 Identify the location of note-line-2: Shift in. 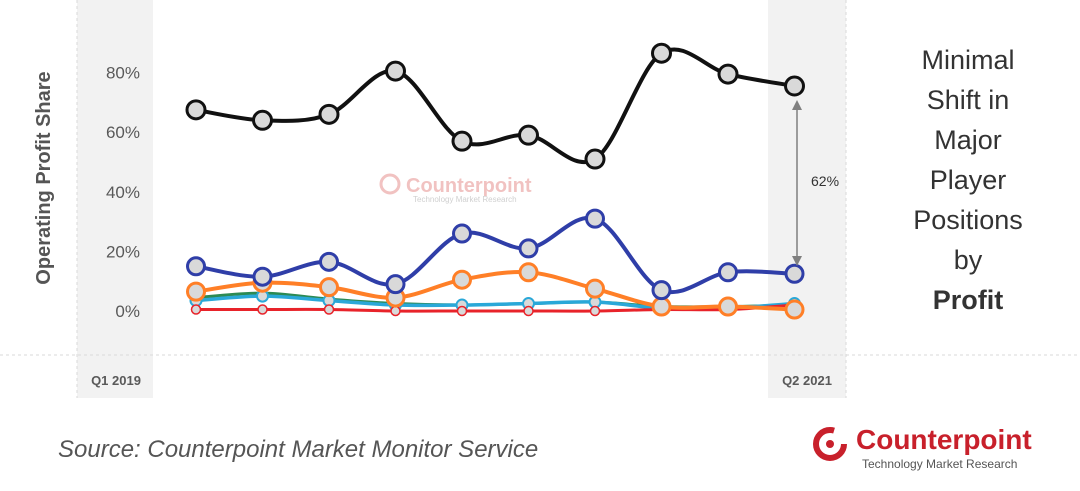
(968, 100).